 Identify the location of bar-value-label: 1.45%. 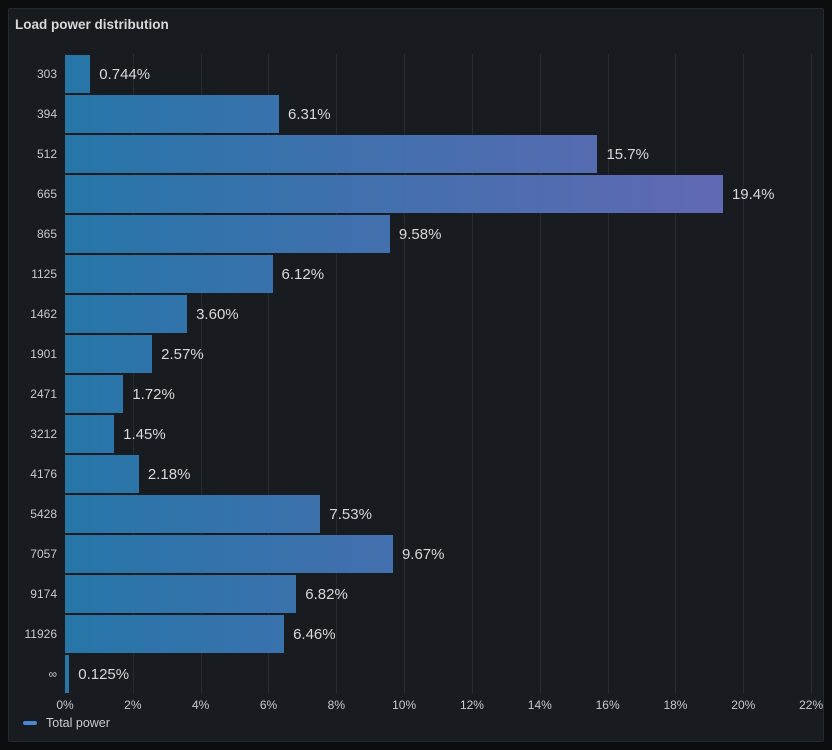
(144, 434).